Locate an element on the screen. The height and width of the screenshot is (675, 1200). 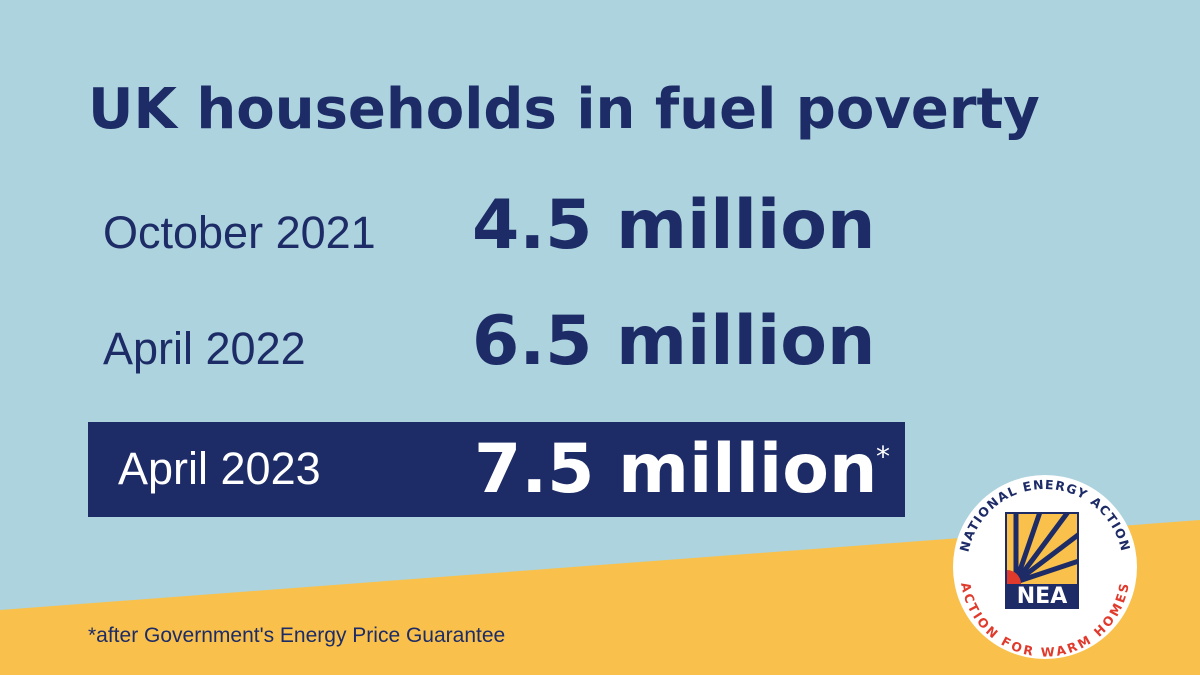
row-date-label: April 2023 is located at coordinates (219, 468).